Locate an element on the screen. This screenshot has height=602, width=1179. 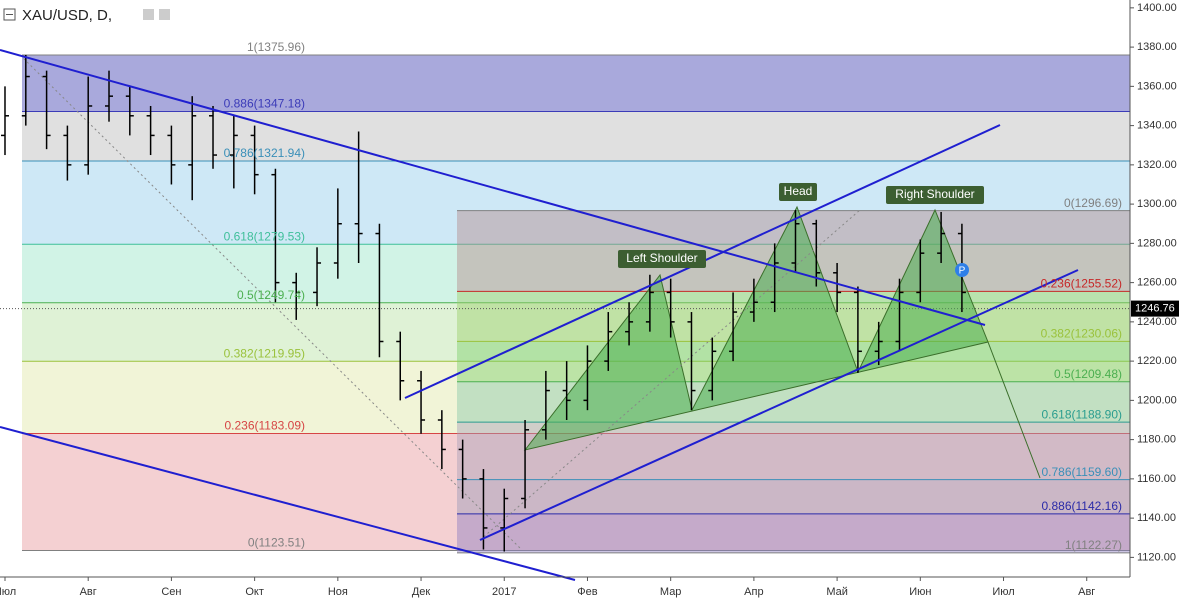
fib-label: 0.382(1219.95) is located at coordinates (264, 353).